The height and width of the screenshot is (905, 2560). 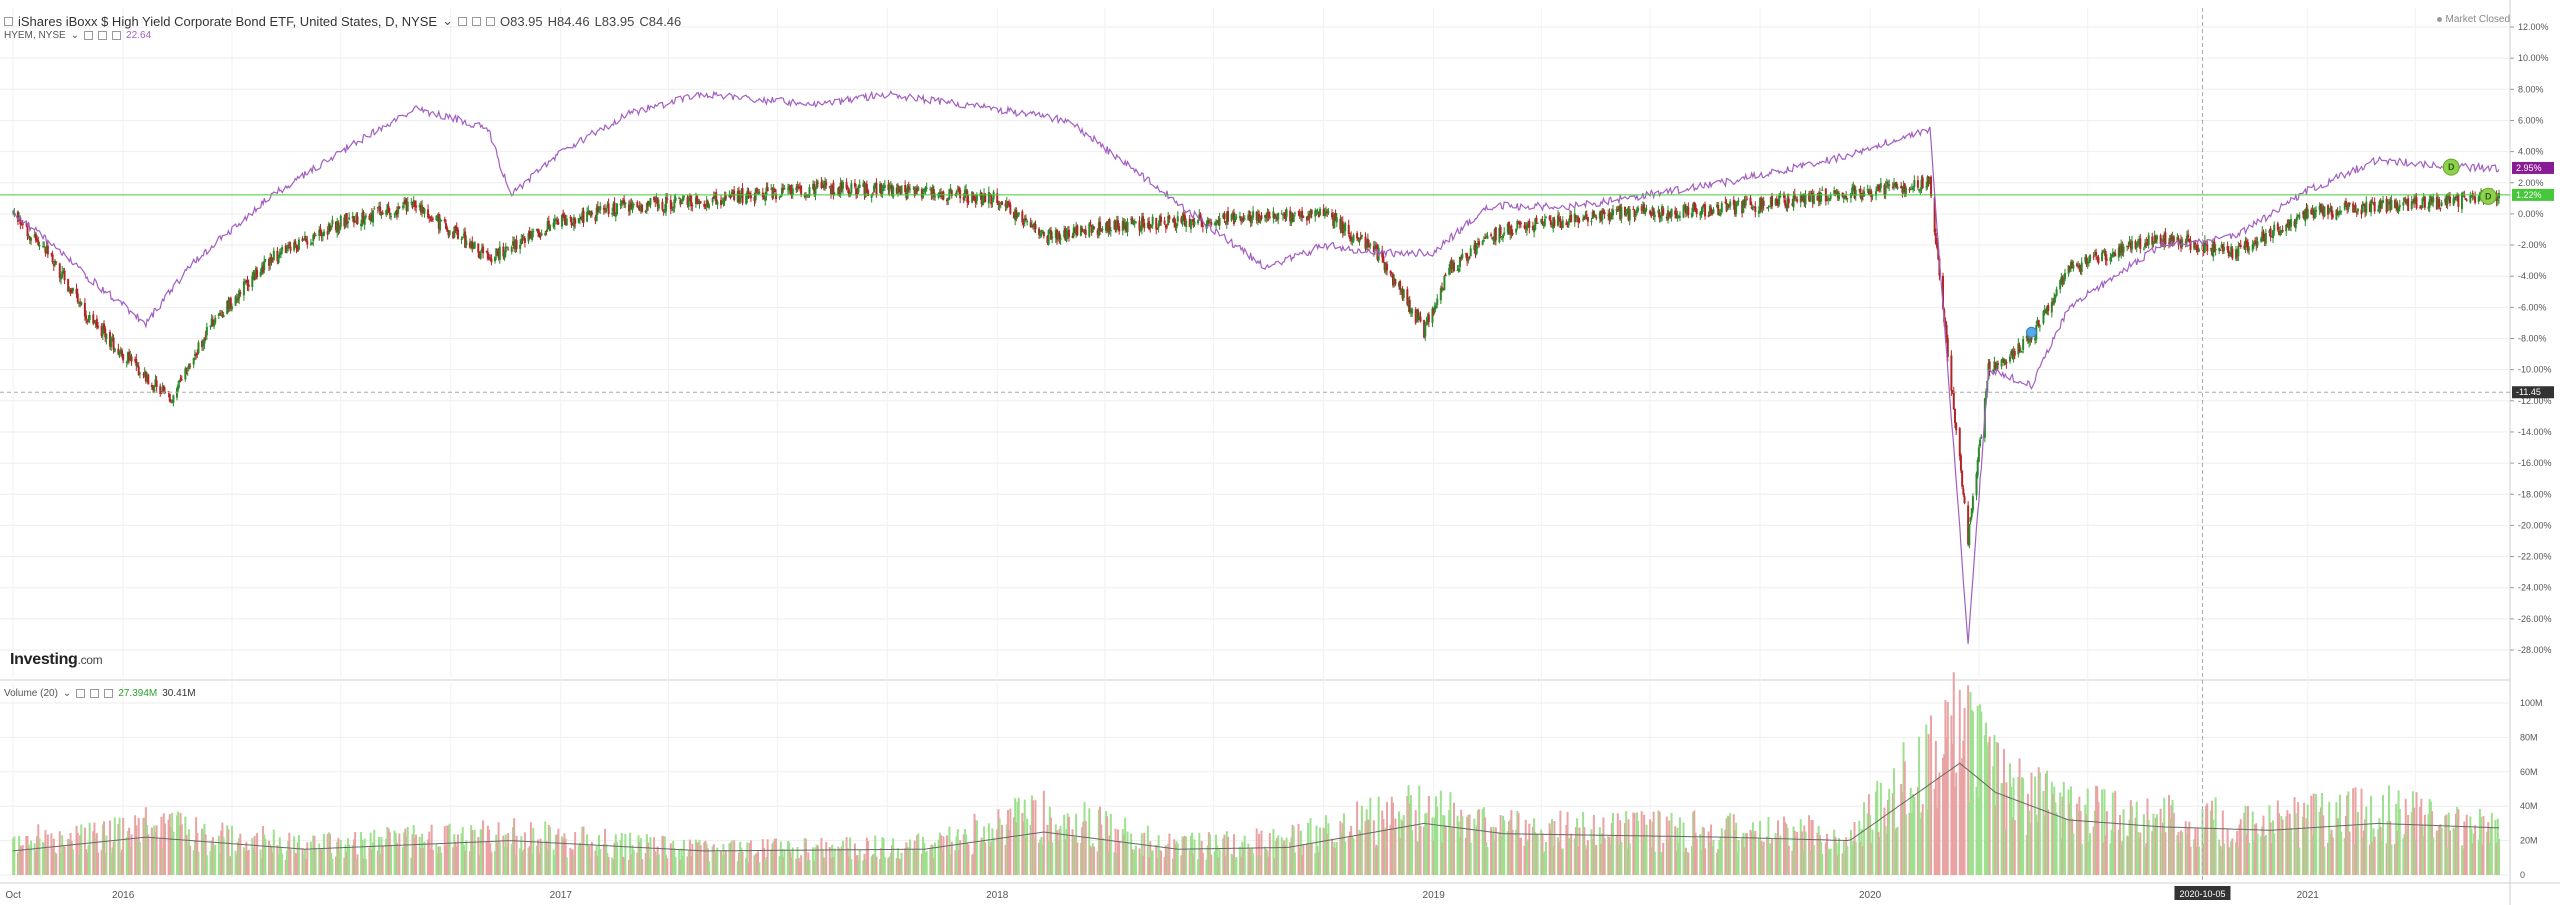 What do you see at coordinates (8, 21) in the screenshot?
I see `collapse-legend-icon` at bounding box center [8, 21].